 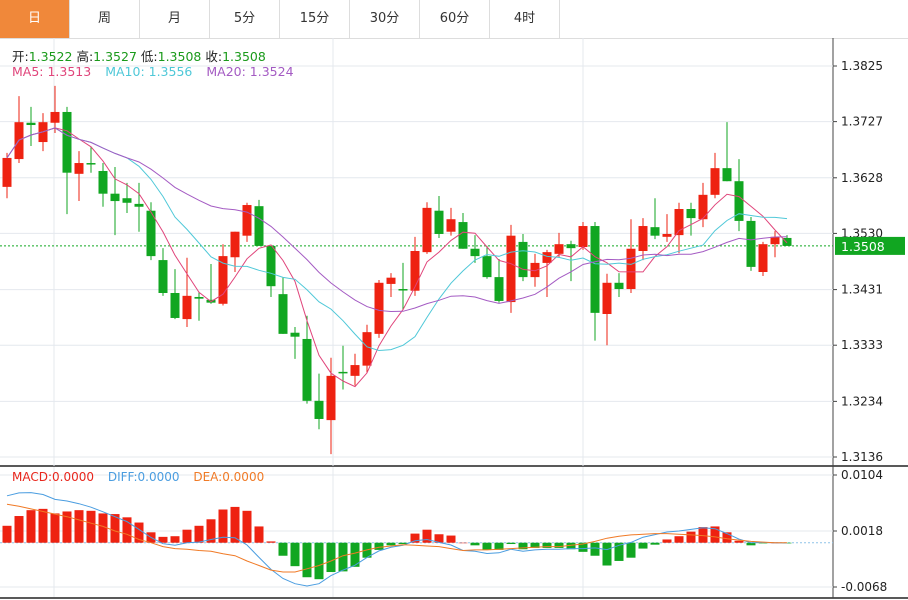 I want to click on tab-30min: 30分, so click(x=385, y=19).